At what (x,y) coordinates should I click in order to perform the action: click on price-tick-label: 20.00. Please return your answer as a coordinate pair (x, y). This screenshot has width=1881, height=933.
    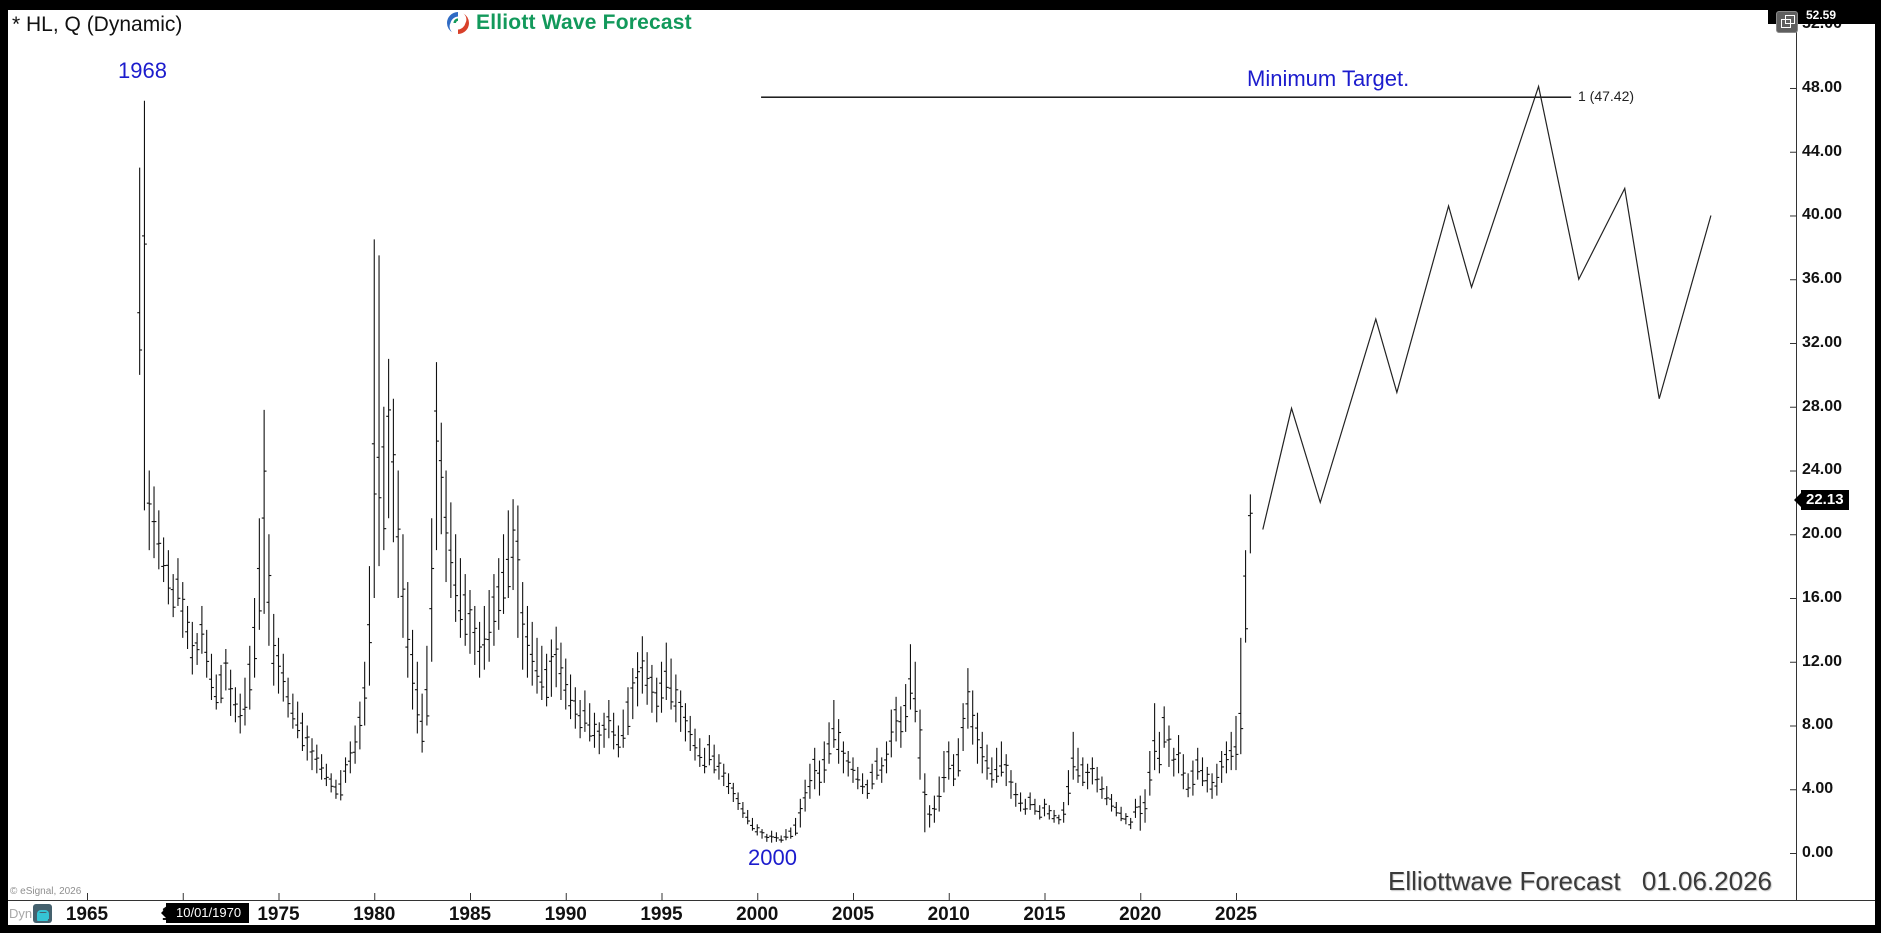
    Looking at the image, I should click on (1822, 534).